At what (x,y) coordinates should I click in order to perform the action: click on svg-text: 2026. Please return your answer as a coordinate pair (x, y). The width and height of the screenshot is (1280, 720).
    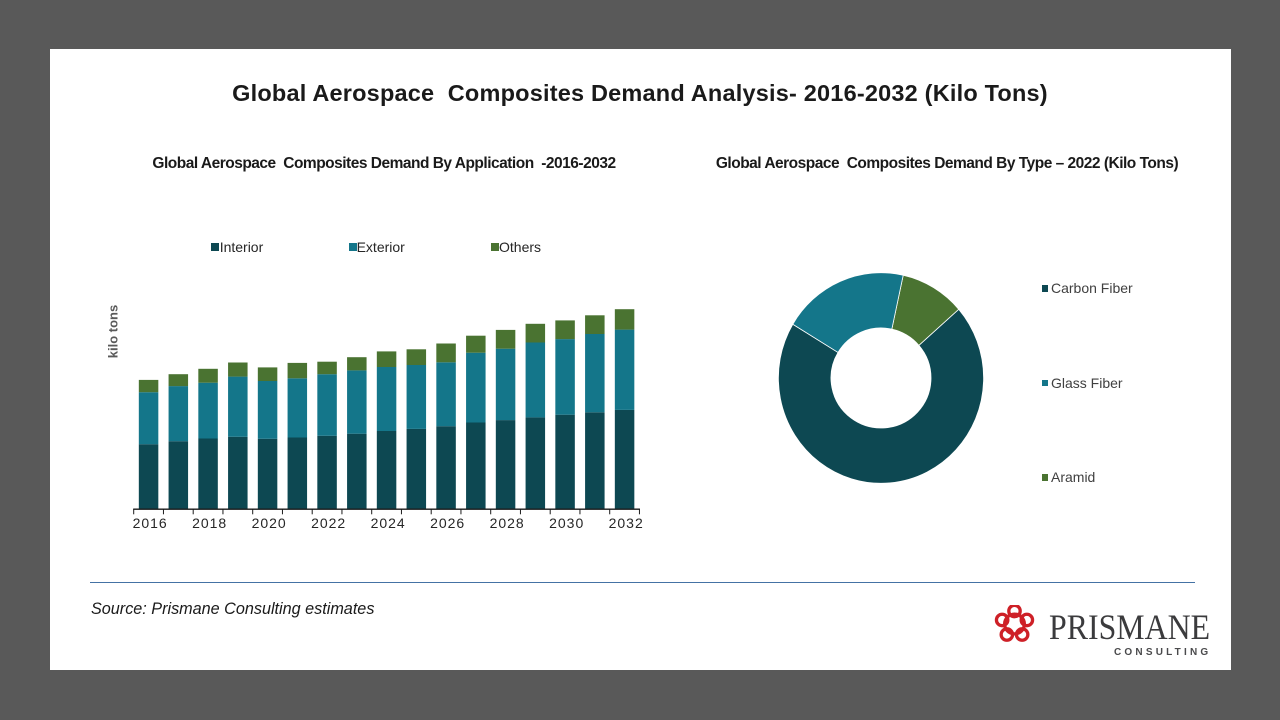
    Looking at the image, I should click on (447, 523).